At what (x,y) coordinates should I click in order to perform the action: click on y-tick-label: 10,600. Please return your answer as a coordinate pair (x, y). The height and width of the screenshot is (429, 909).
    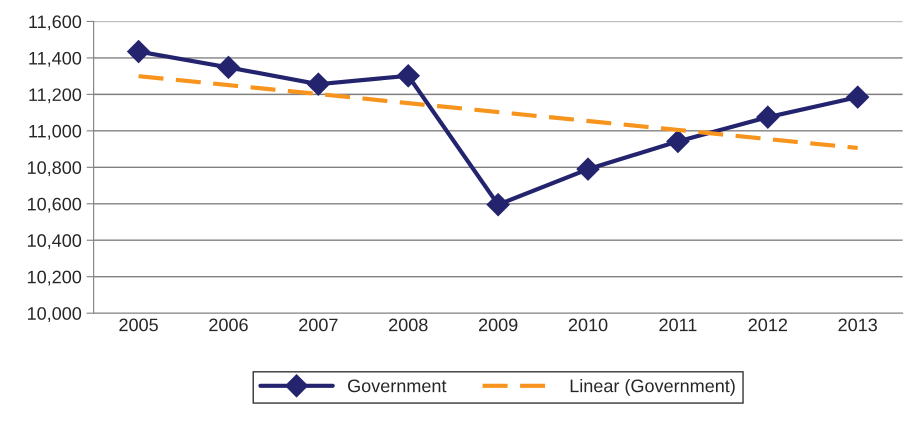
    Looking at the image, I should click on (55, 205).